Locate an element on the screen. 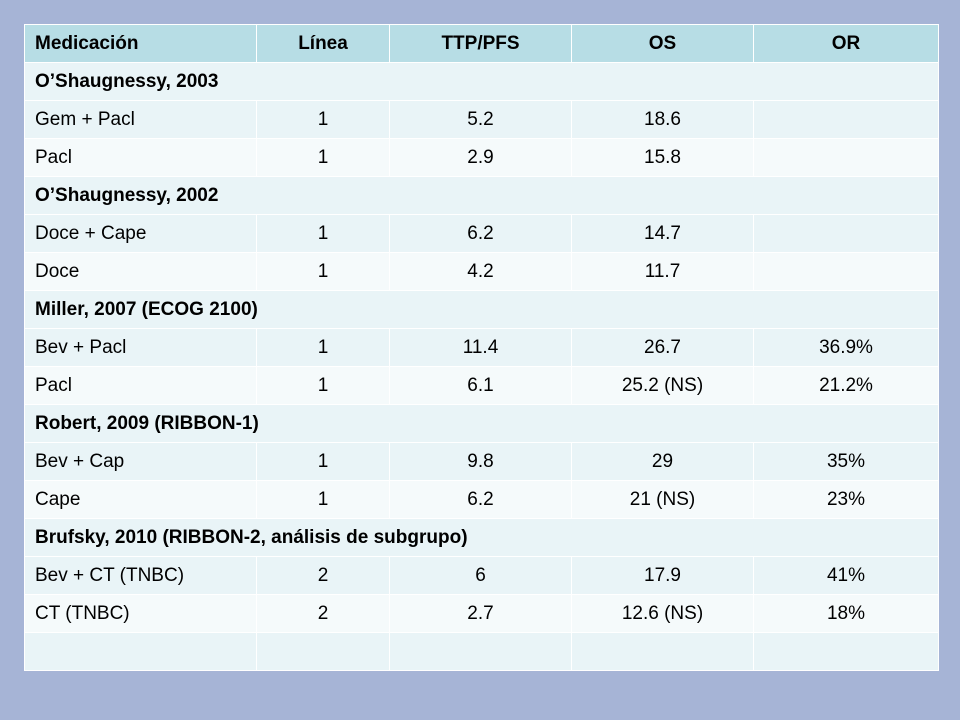 Image resolution: width=960 pixels, height=720 pixels. cell-os: 29 is located at coordinates (662, 461).